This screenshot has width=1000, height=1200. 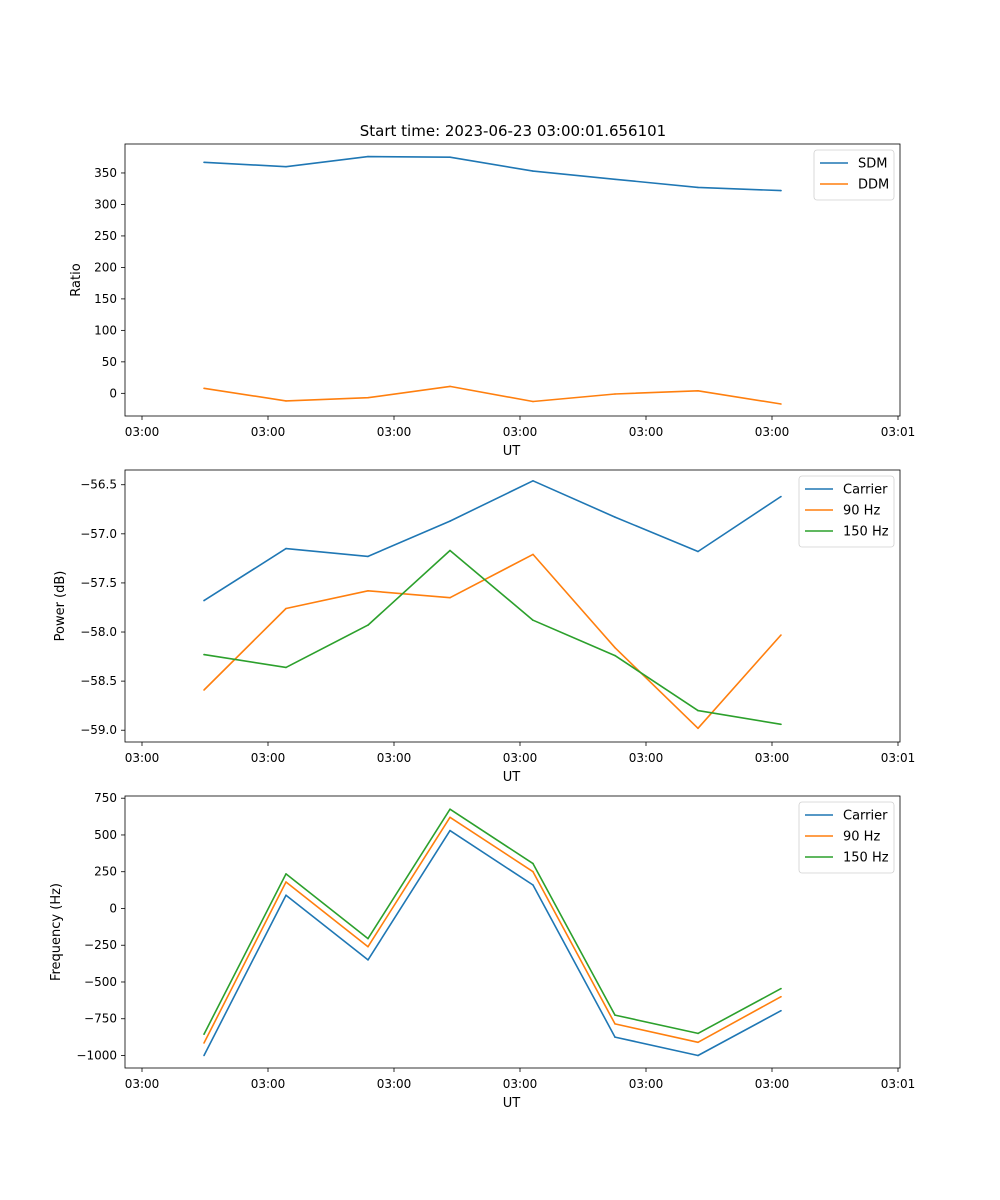 I want to click on y-tick-label: 250, so click(x=105, y=872).